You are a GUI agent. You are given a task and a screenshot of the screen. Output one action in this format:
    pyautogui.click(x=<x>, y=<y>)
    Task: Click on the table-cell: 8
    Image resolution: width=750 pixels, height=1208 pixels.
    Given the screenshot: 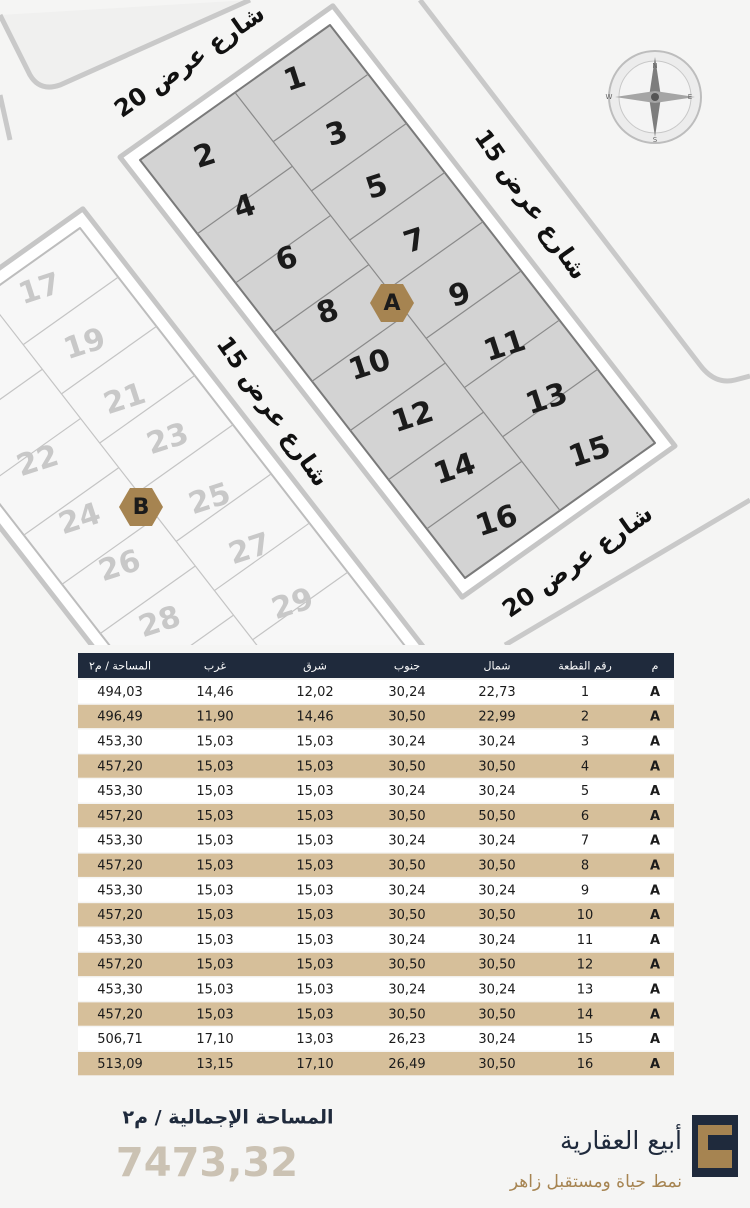 What is the action you would take?
    pyautogui.click(x=585, y=866)
    